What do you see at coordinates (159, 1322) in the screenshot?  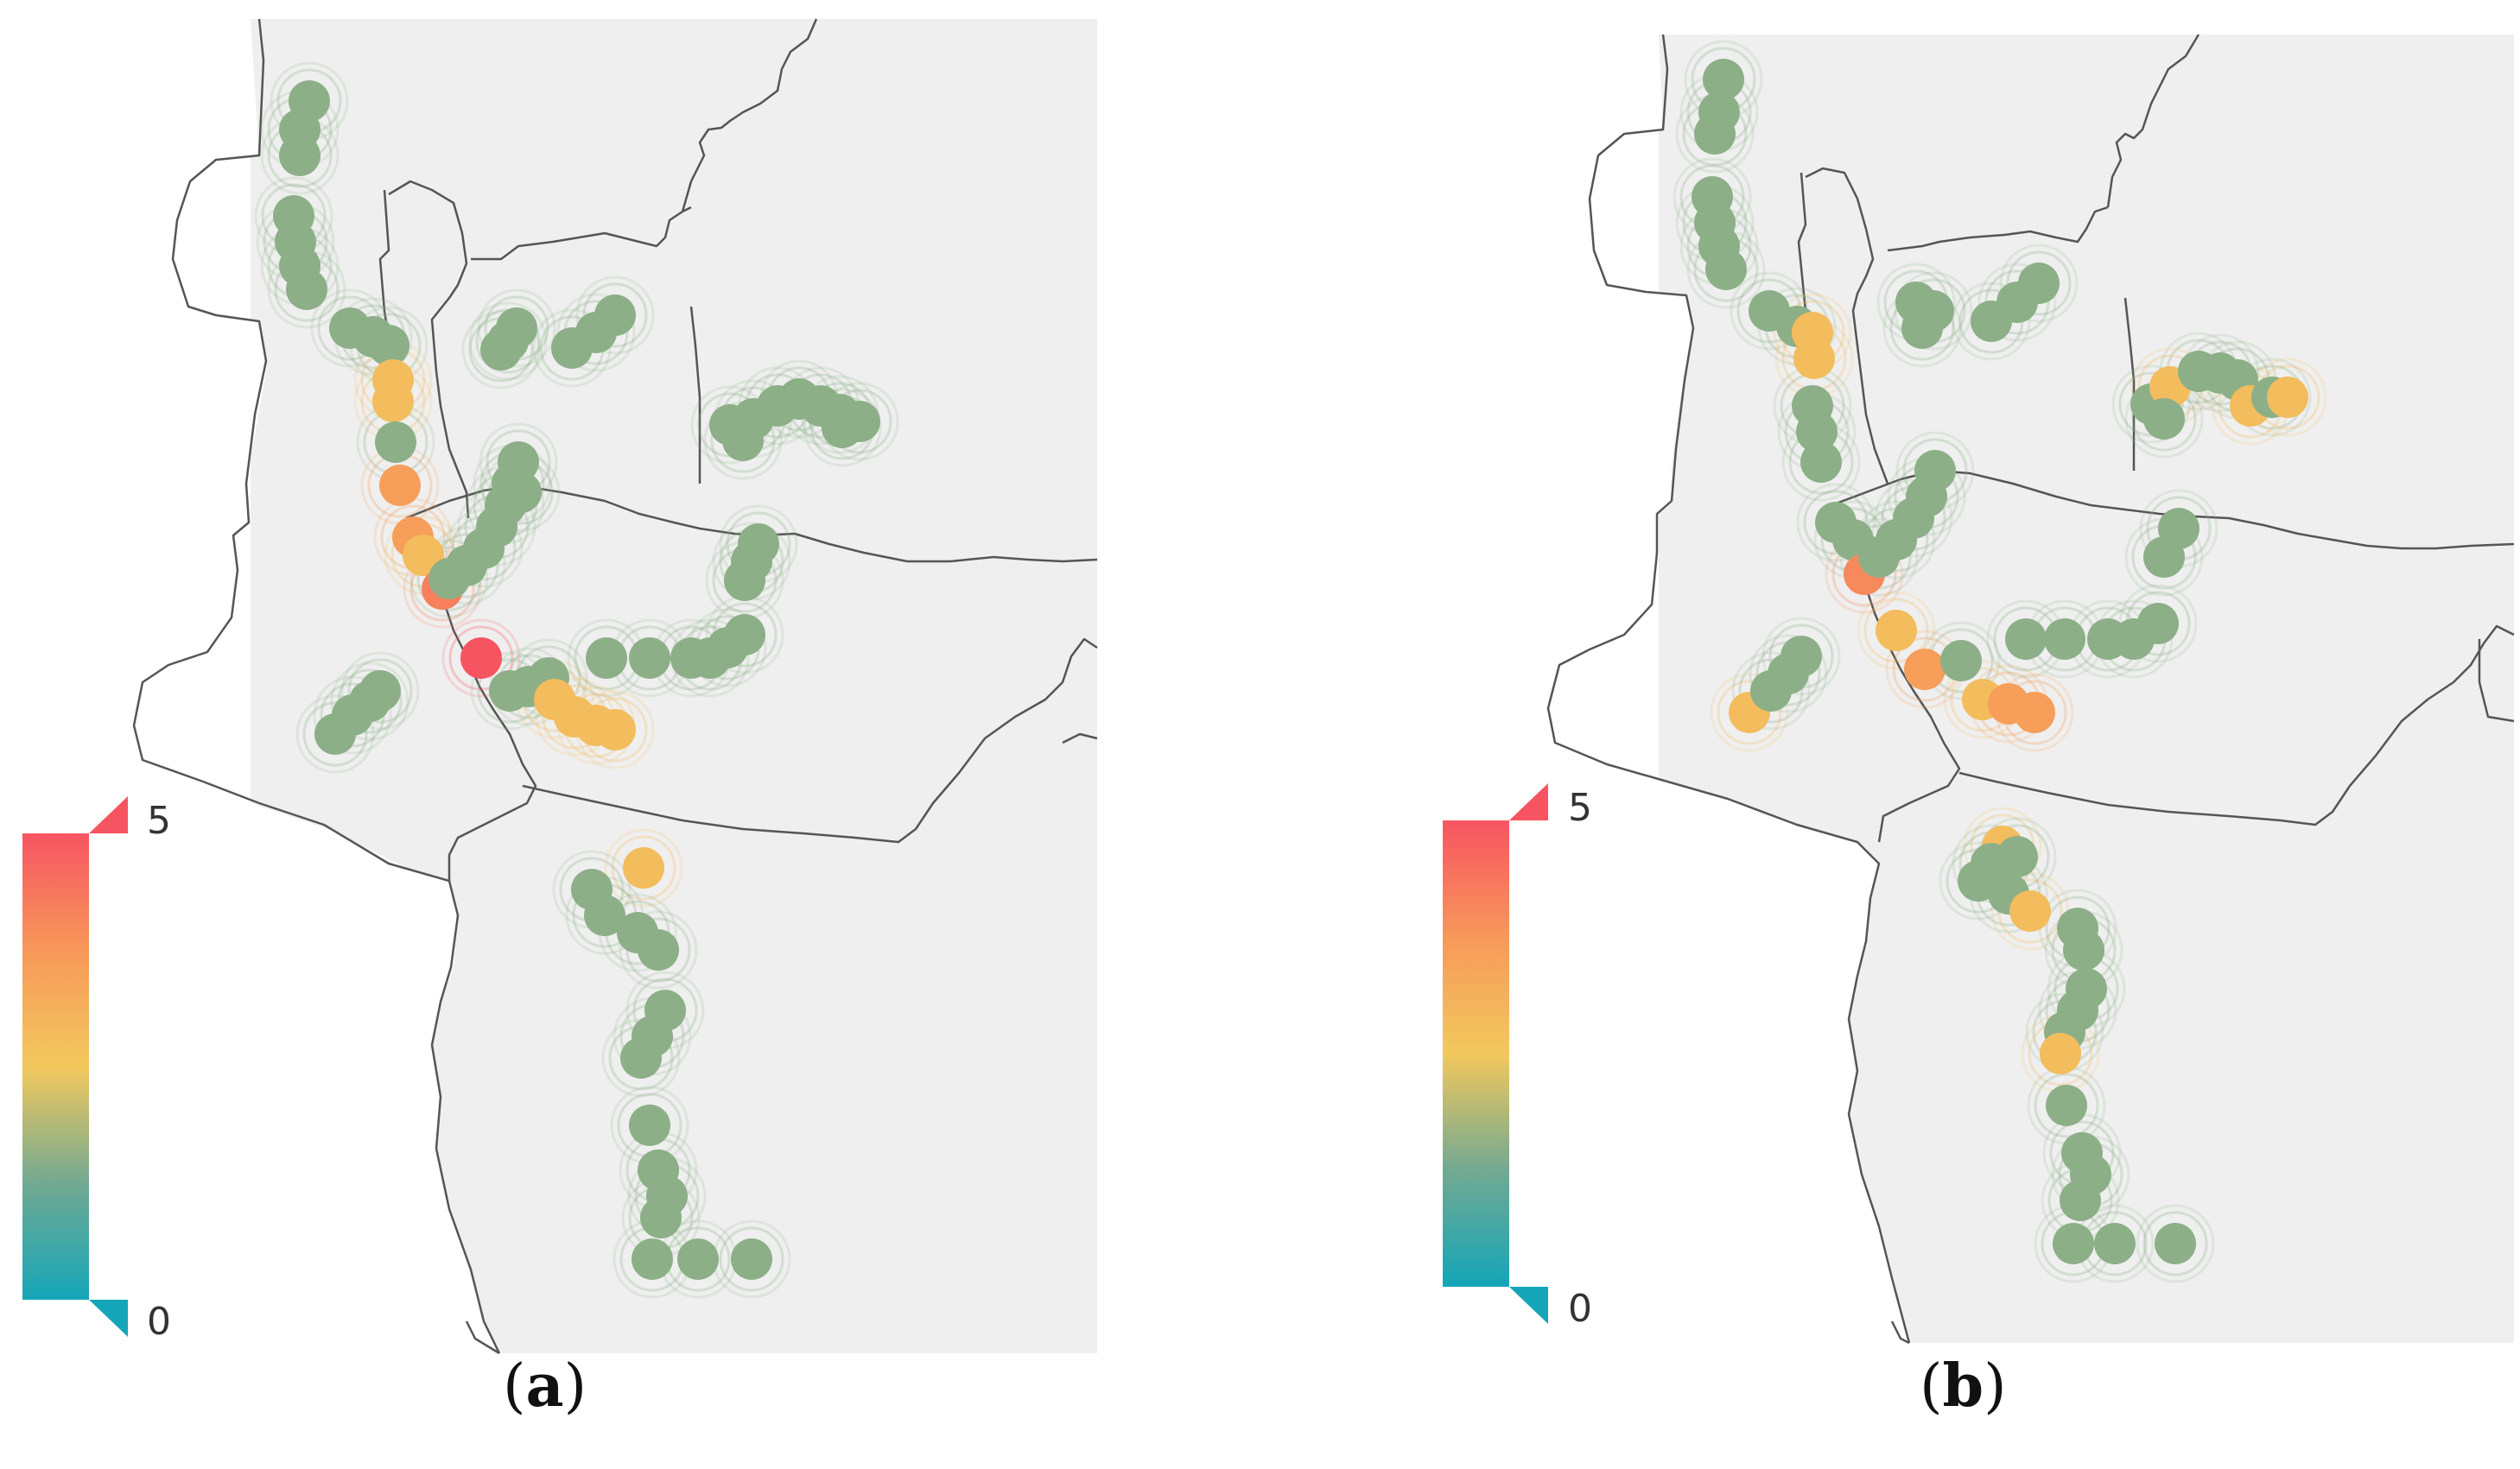 I see `legend-min-label-a: 0` at bounding box center [159, 1322].